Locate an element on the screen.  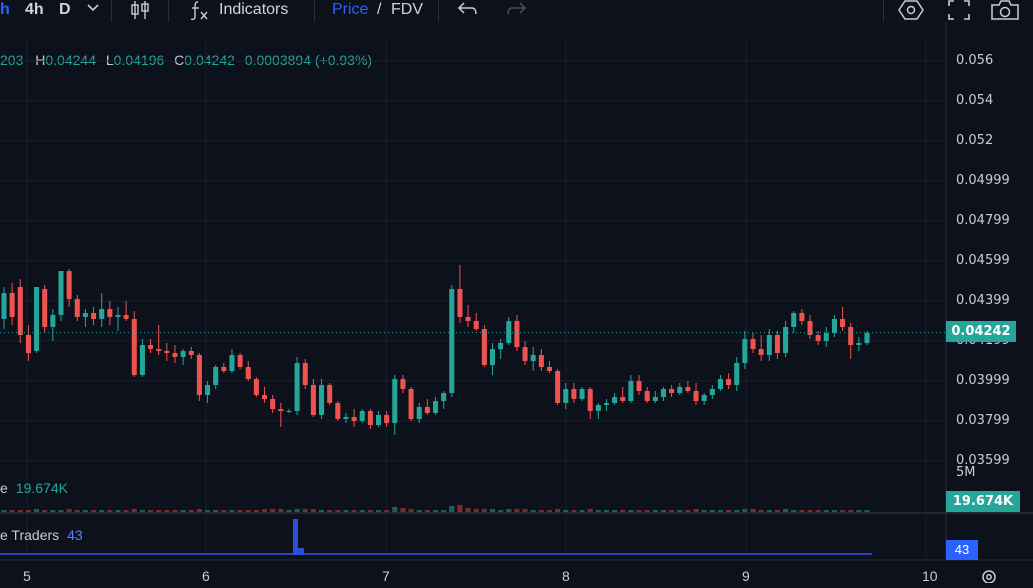
price-tick-label: 0.04399 is located at coordinates (983, 300).